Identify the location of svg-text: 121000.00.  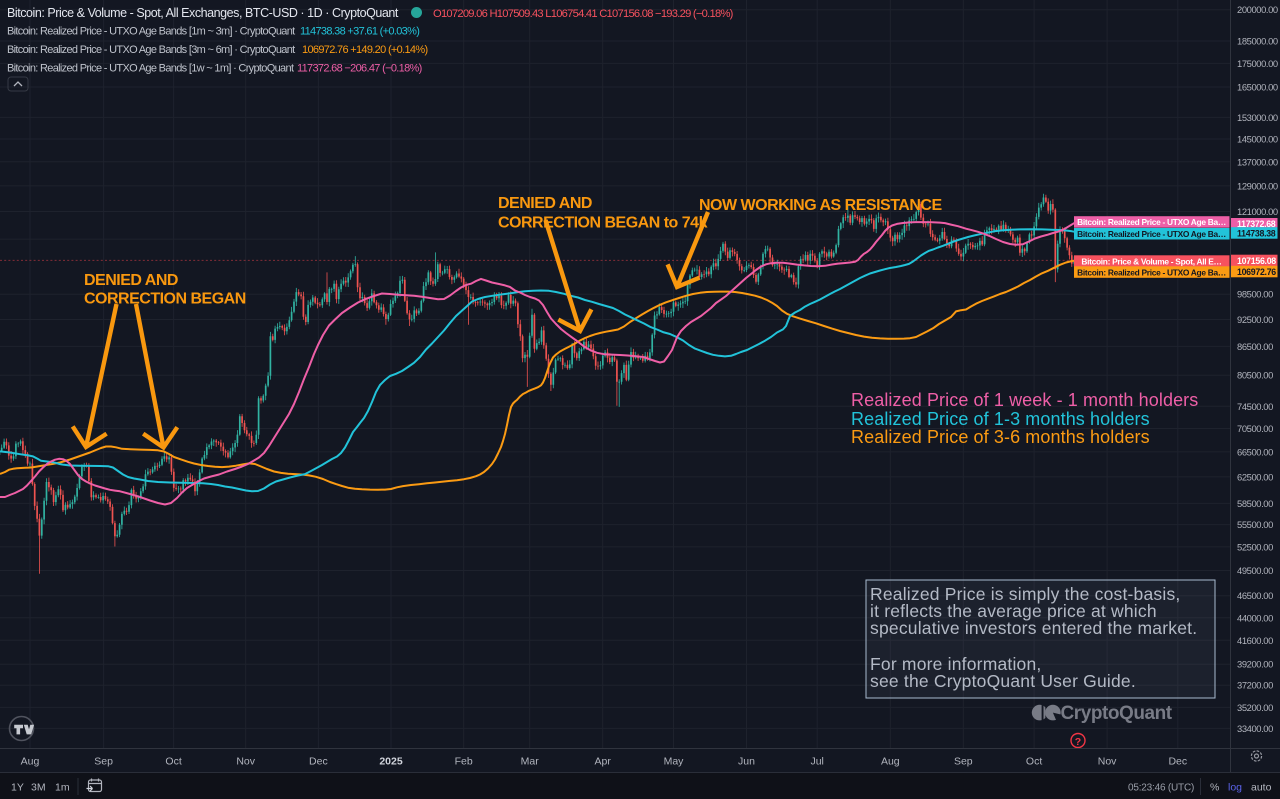
(1257, 211).